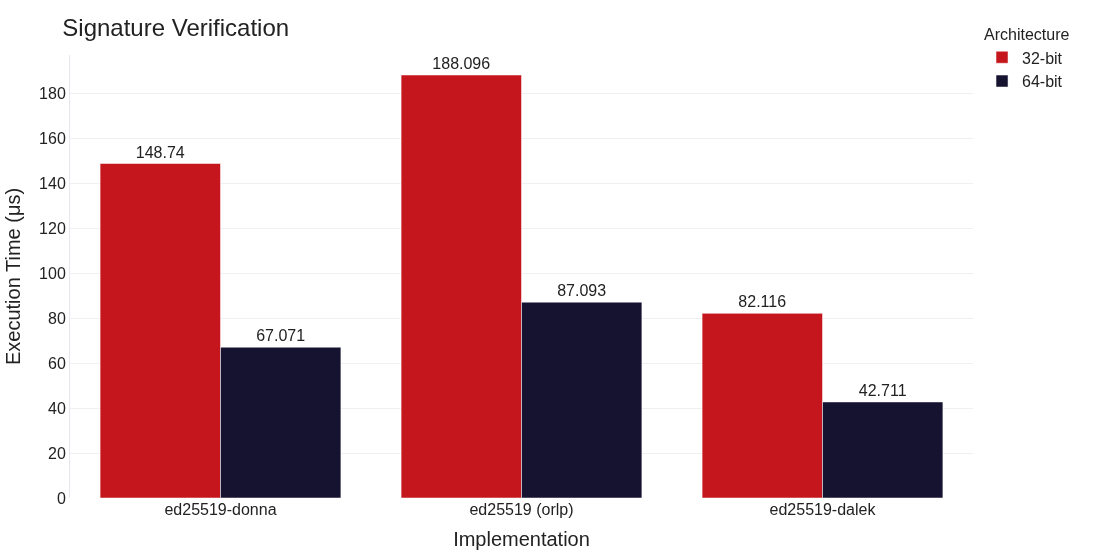  I want to click on legend-title: Architecture, so click(1027, 35).